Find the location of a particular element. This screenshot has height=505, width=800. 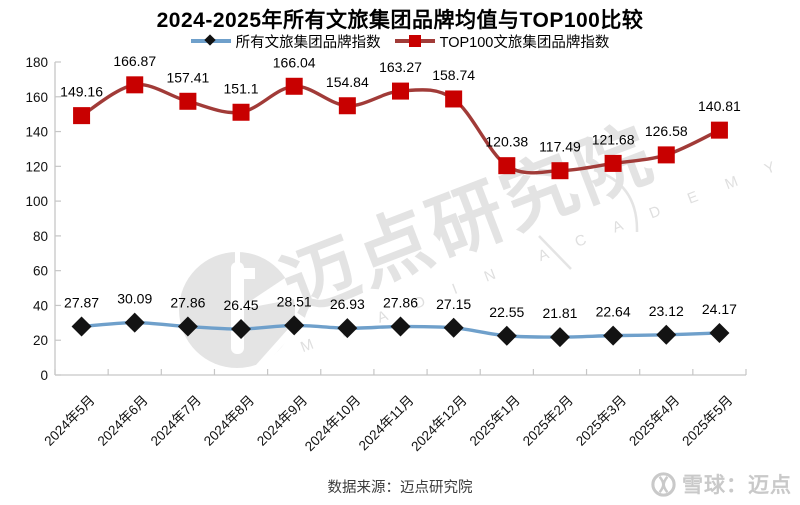

data-label: 26.93 is located at coordinates (347, 304).